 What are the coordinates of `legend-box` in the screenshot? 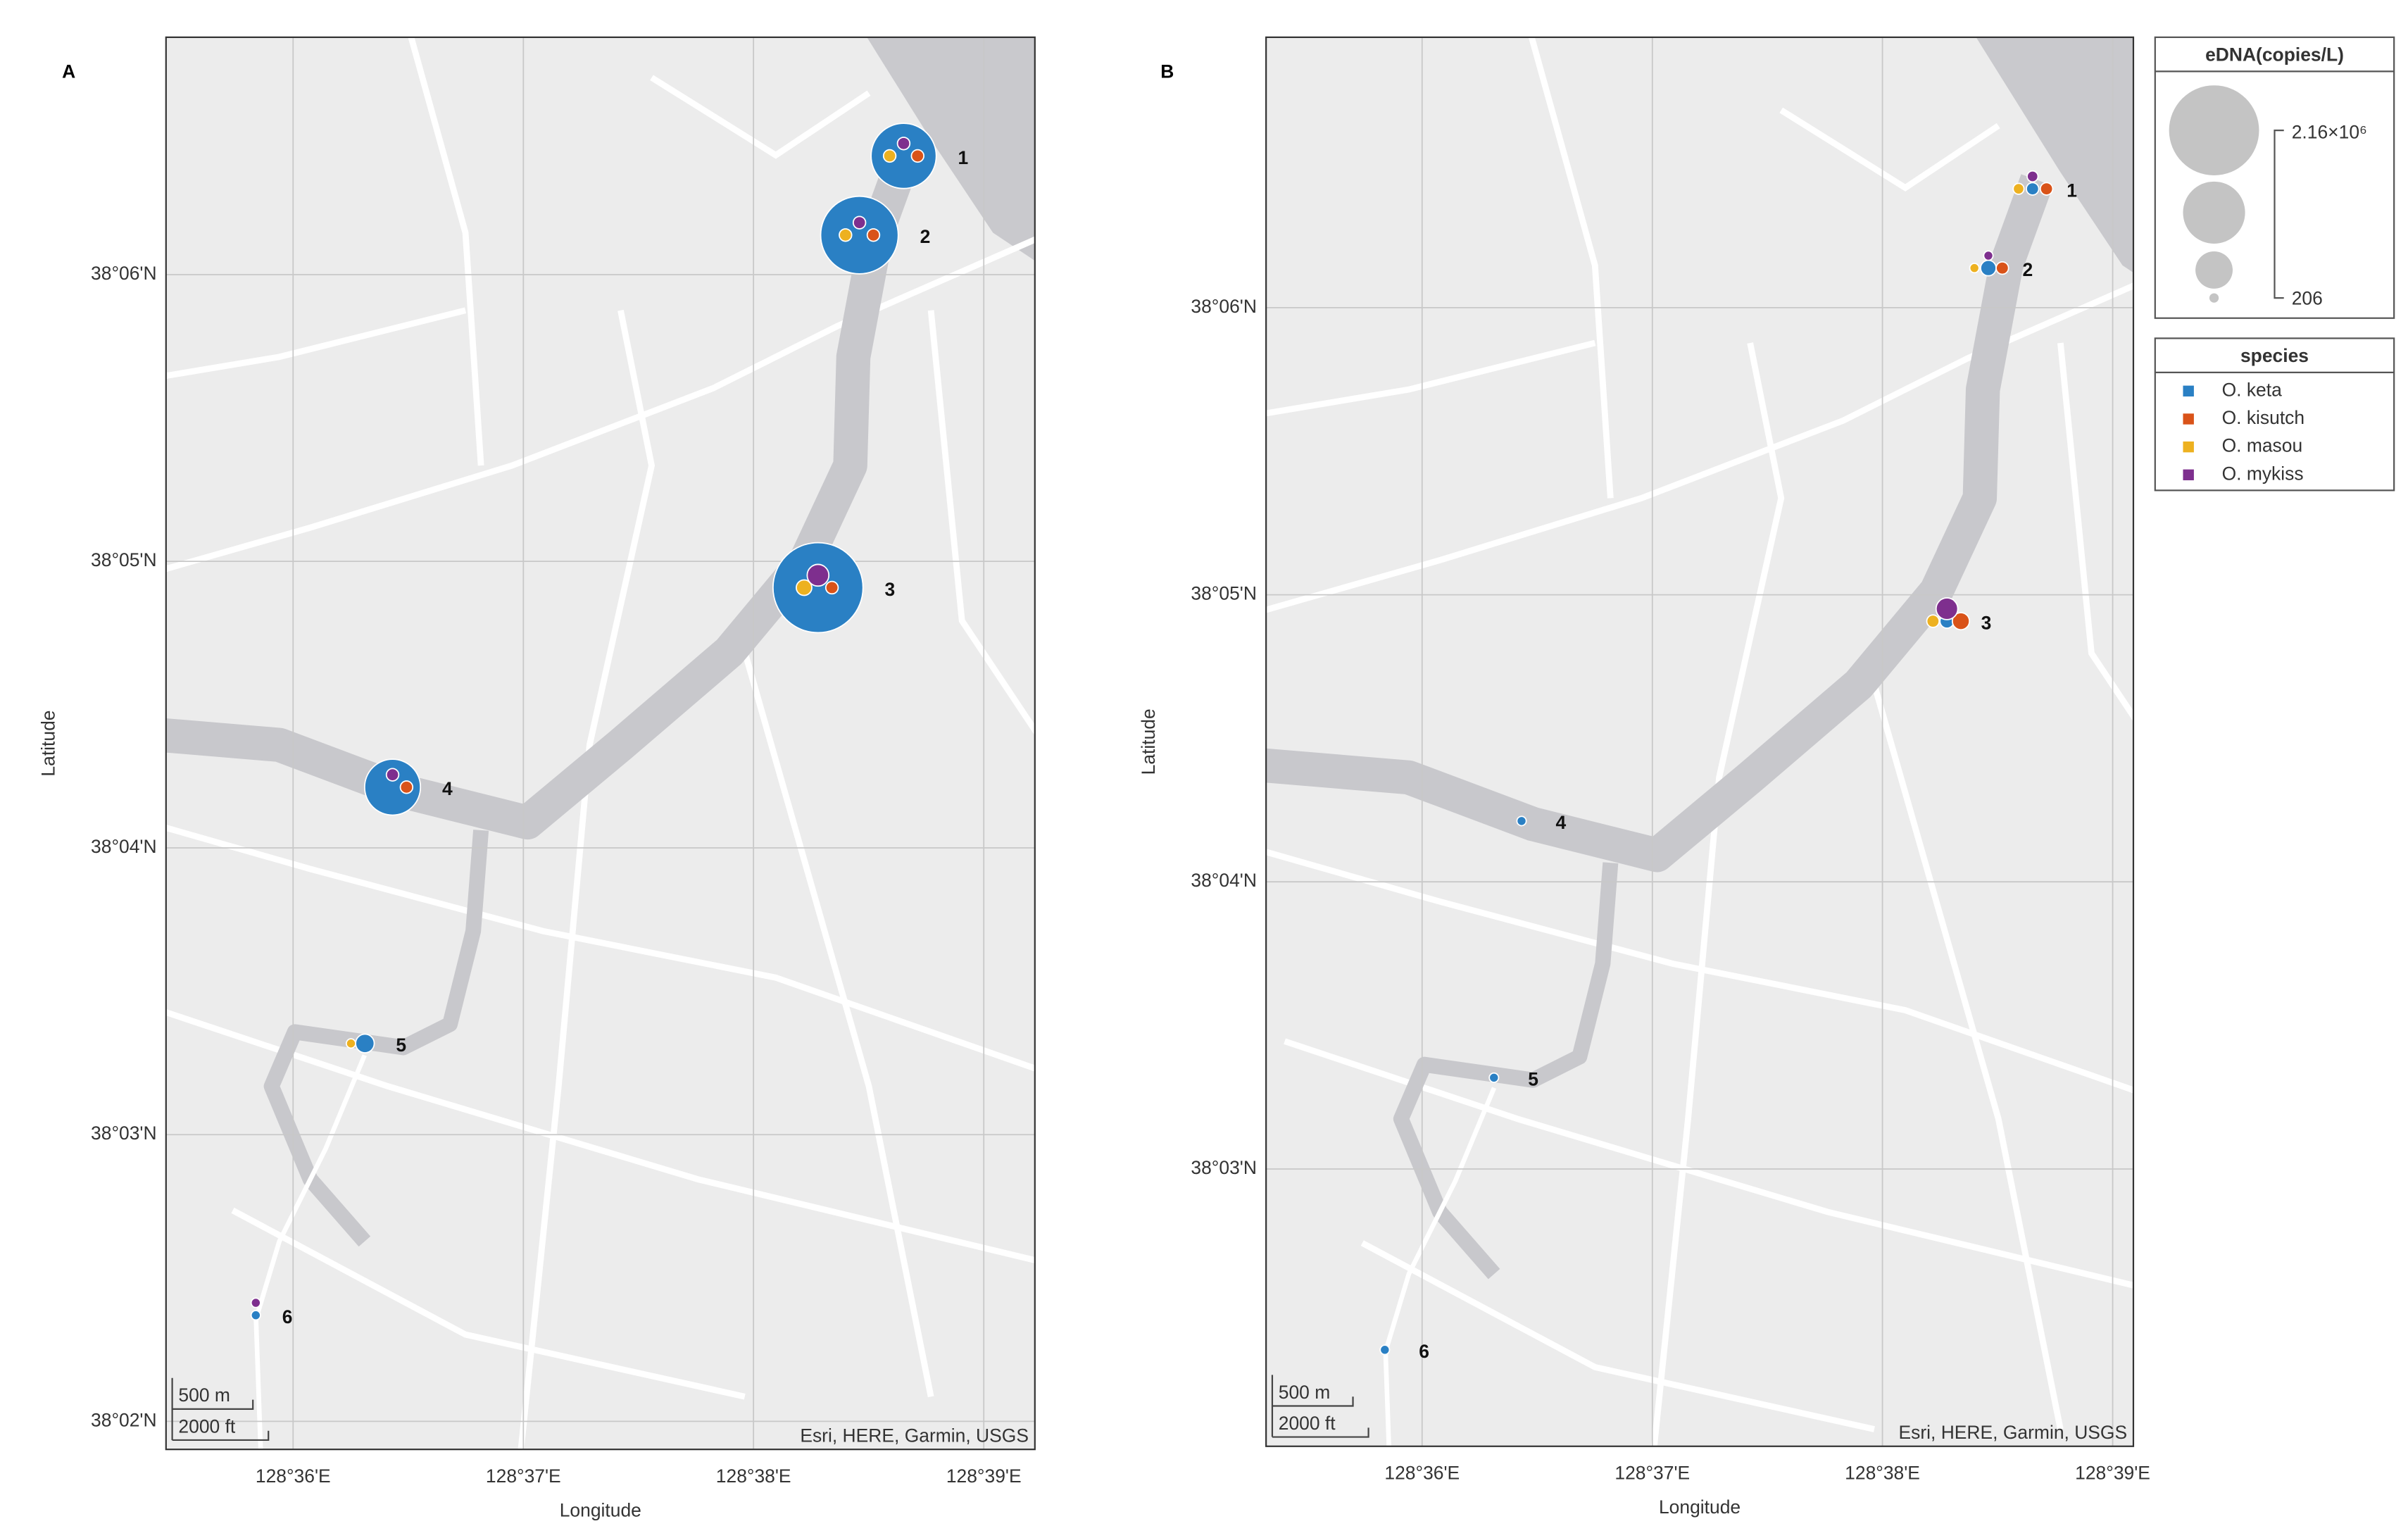 It's located at (2274, 415).